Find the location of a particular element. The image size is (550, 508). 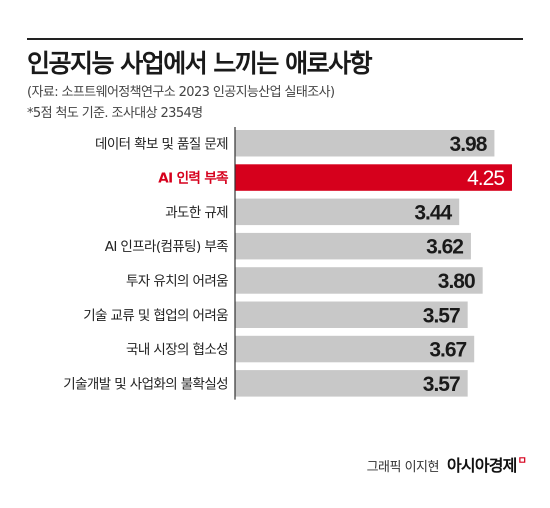

value-label: 3.62 is located at coordinates (444, 247).